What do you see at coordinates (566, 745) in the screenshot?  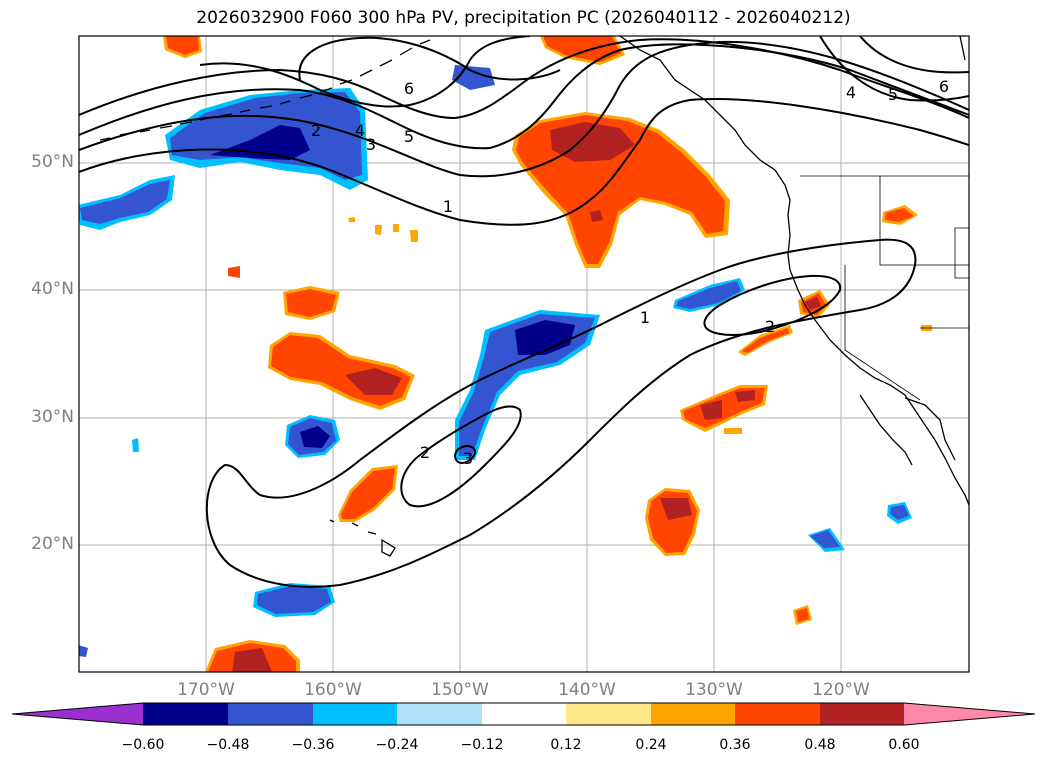 I see `colorbar-tick-label: 0.12` at bounding box center [566, 745].